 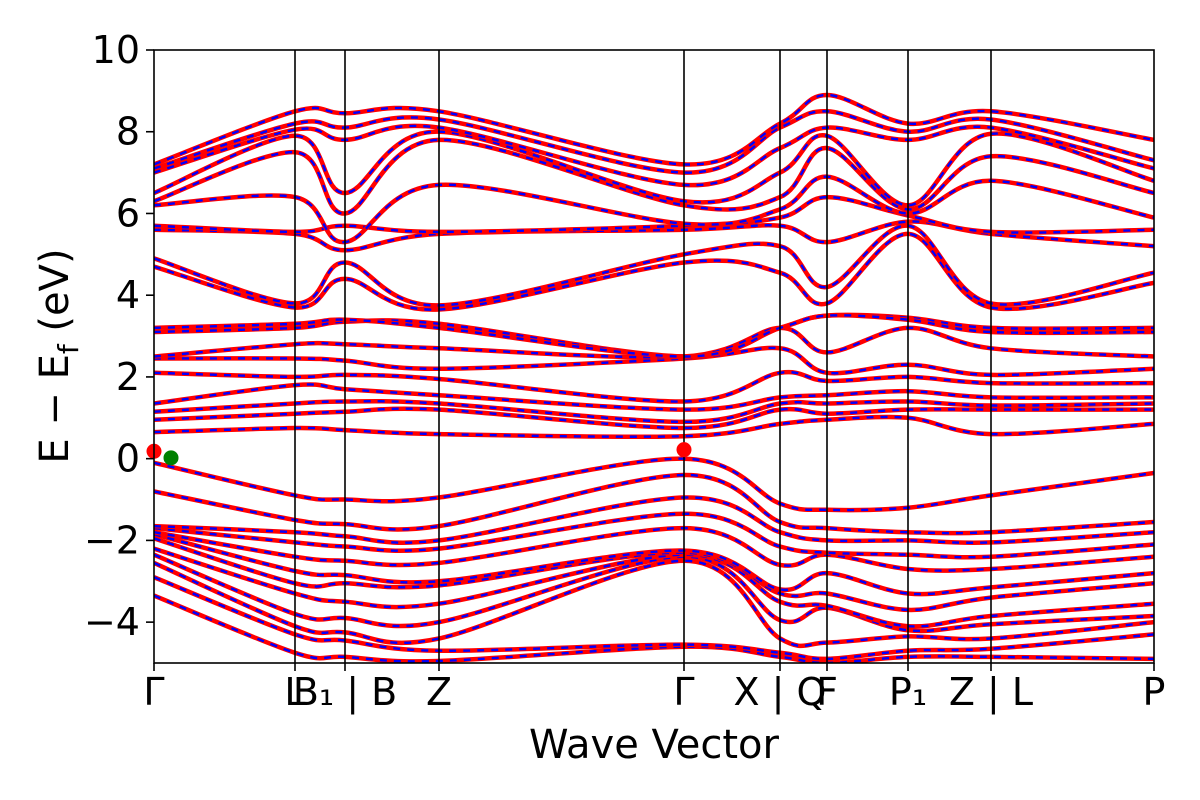 I want to click on band-17-spin-up, so click(x=654, y=361).